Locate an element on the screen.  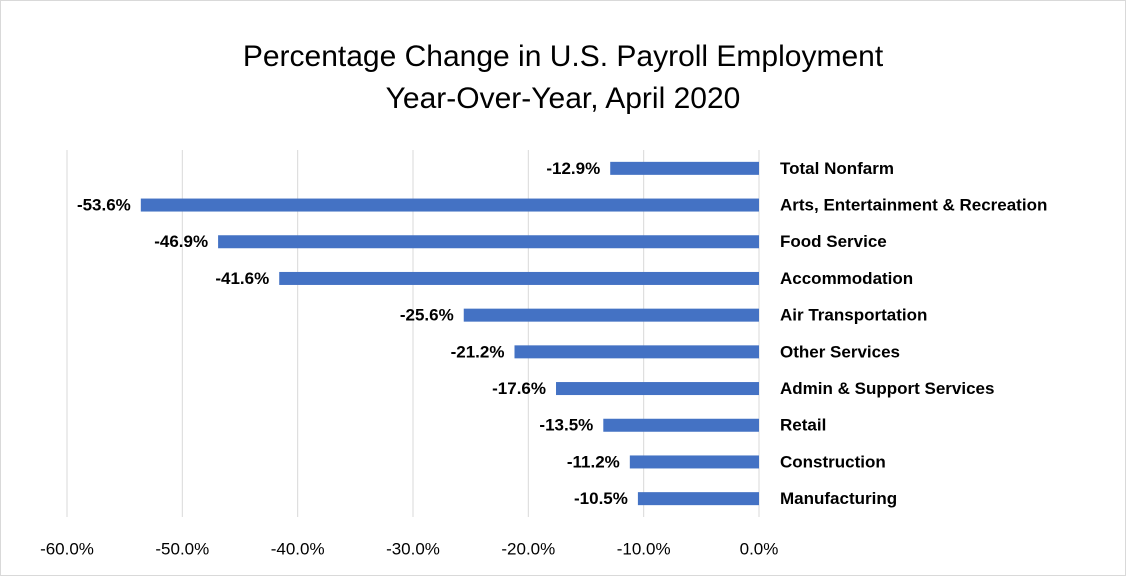
category-label: Accommodation is located at coordinates (846, 278).